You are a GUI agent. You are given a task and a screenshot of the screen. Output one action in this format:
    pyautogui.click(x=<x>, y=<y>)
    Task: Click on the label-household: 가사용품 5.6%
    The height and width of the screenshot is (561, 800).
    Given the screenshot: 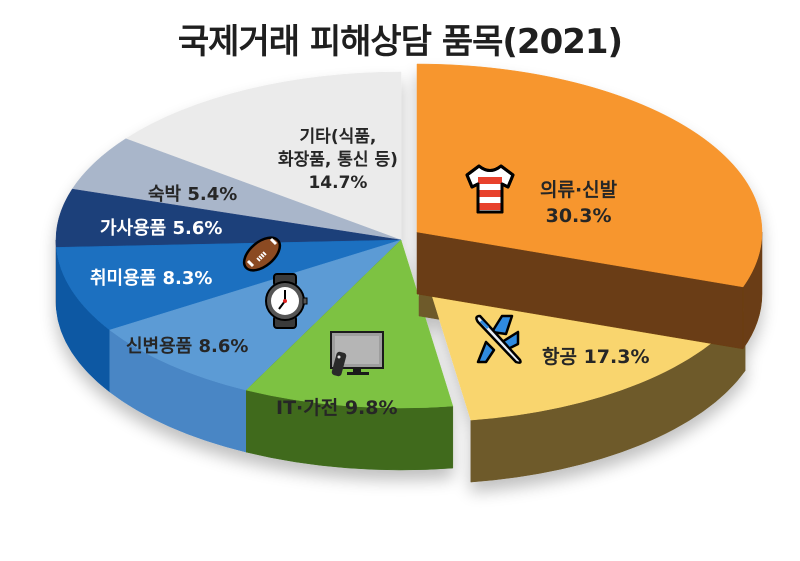 What is the action you would take?
    pyautogui.click(x=161, y=228)
    